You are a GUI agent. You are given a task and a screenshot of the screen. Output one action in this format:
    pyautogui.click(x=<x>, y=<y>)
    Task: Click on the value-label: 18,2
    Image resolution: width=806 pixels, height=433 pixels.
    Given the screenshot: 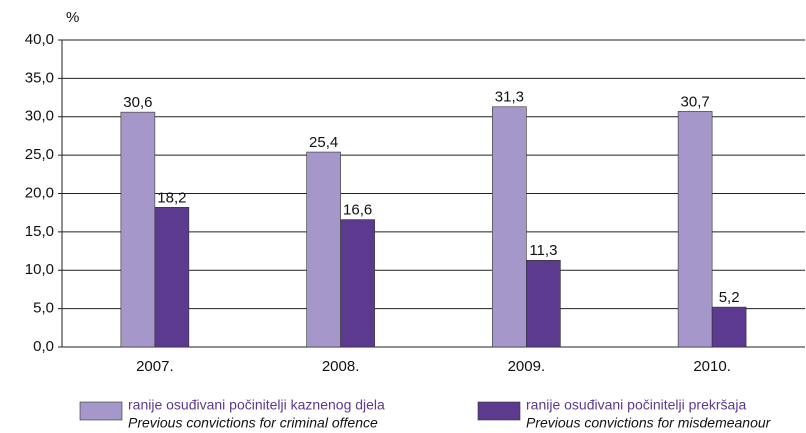 What is the action you would take?
    pyautogui.click(x=171, y=197)
    